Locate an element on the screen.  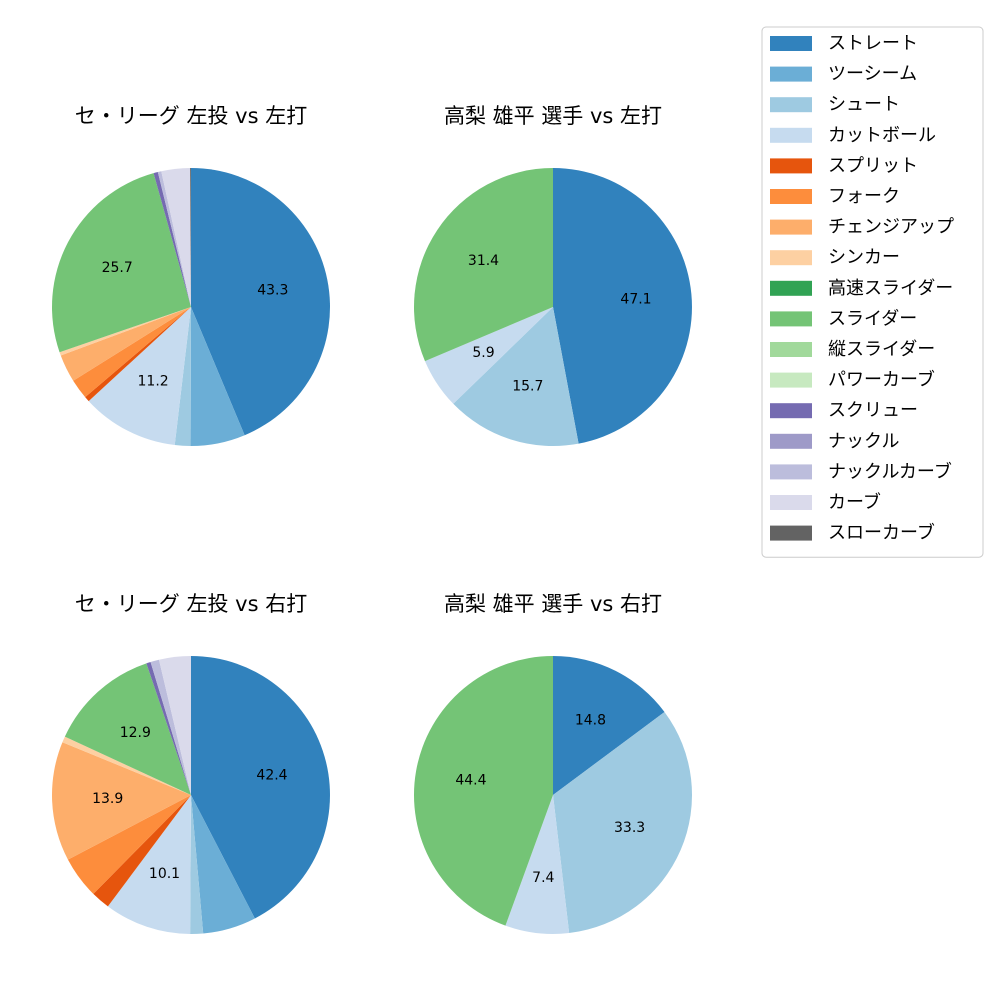
slice-percent-label: 7.4 is located at coordinates (543, 878).